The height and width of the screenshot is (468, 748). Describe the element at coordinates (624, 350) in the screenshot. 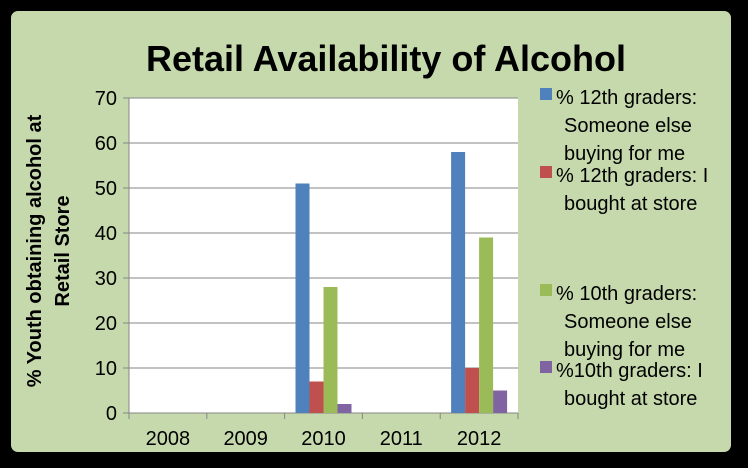

I see `legend-text-3: buying for me` at that location.